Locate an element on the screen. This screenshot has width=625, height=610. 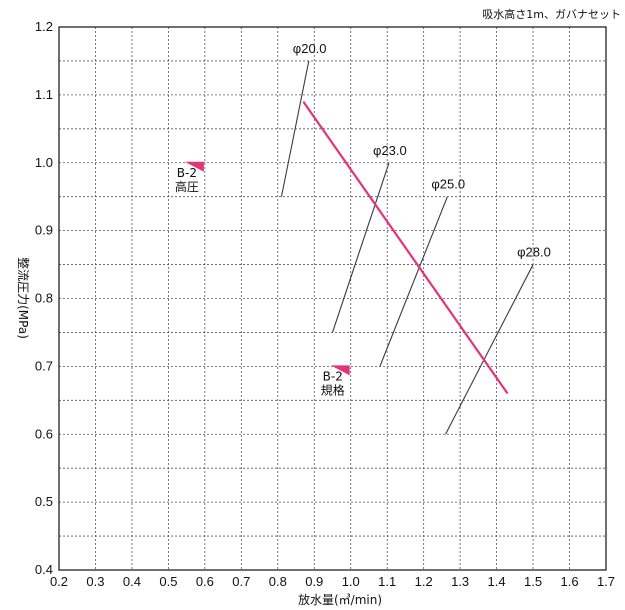
nozzle-label: φ25.0 is located at coordinates (448, 184).